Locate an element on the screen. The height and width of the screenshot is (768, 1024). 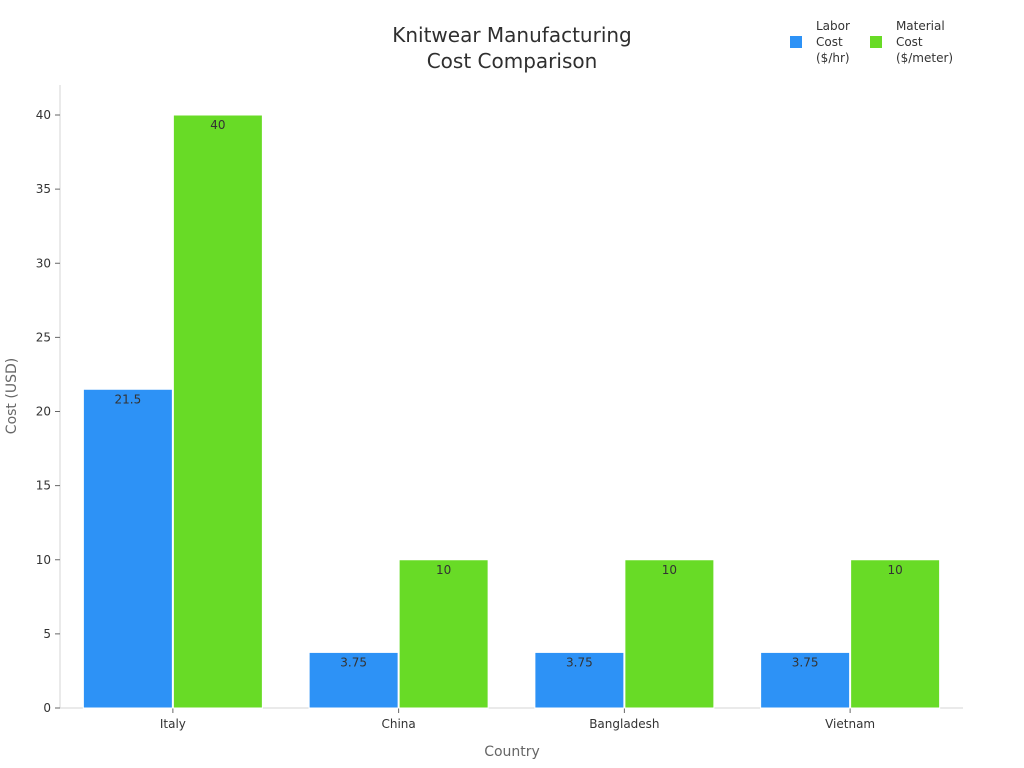
x-tick-label: Bangladesh is located at coordinates (624, 724).